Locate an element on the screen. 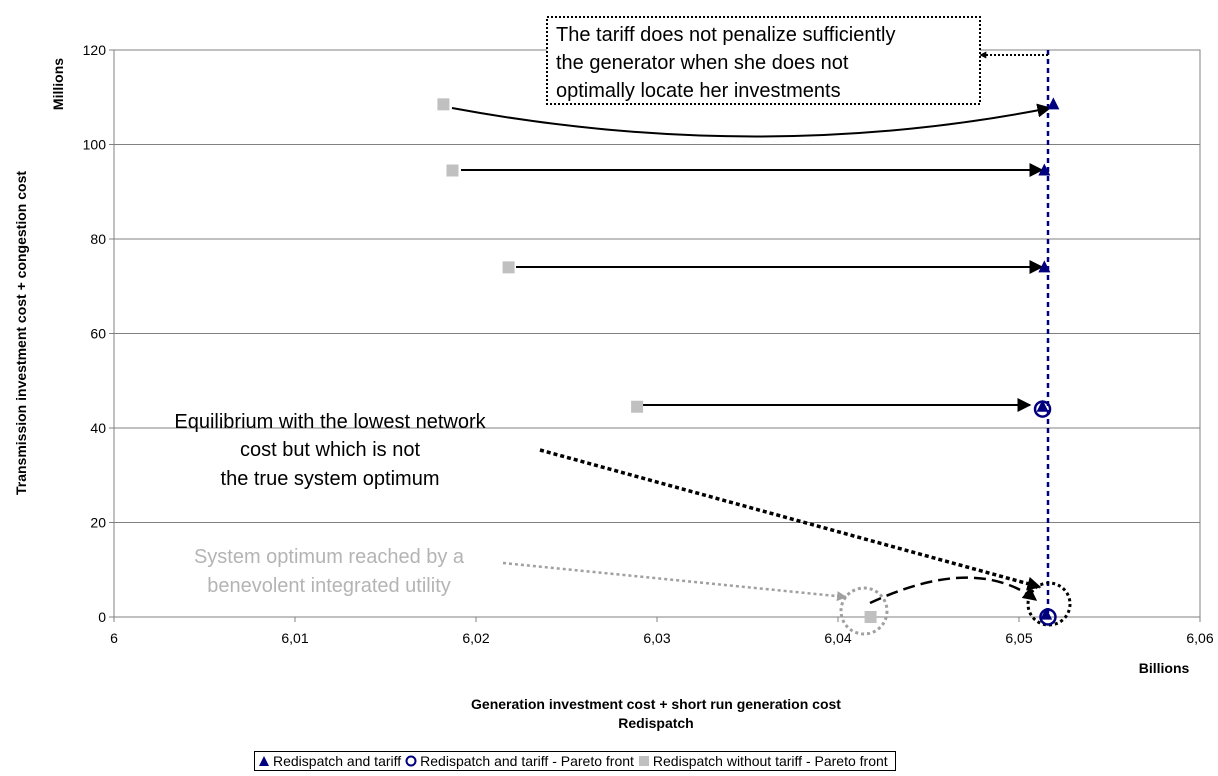  annotation-box-line-2: the generator when she does not is located at coordinates (702, 63).